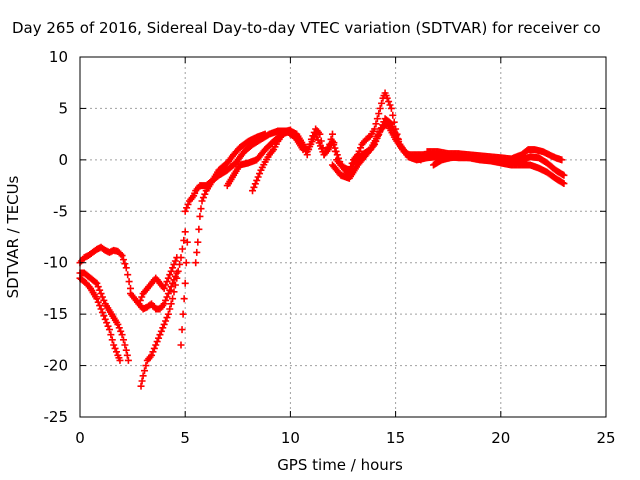 This screenshot has height=480, width=640. I want to click on y-tick-label: -20, so click(56, 366).